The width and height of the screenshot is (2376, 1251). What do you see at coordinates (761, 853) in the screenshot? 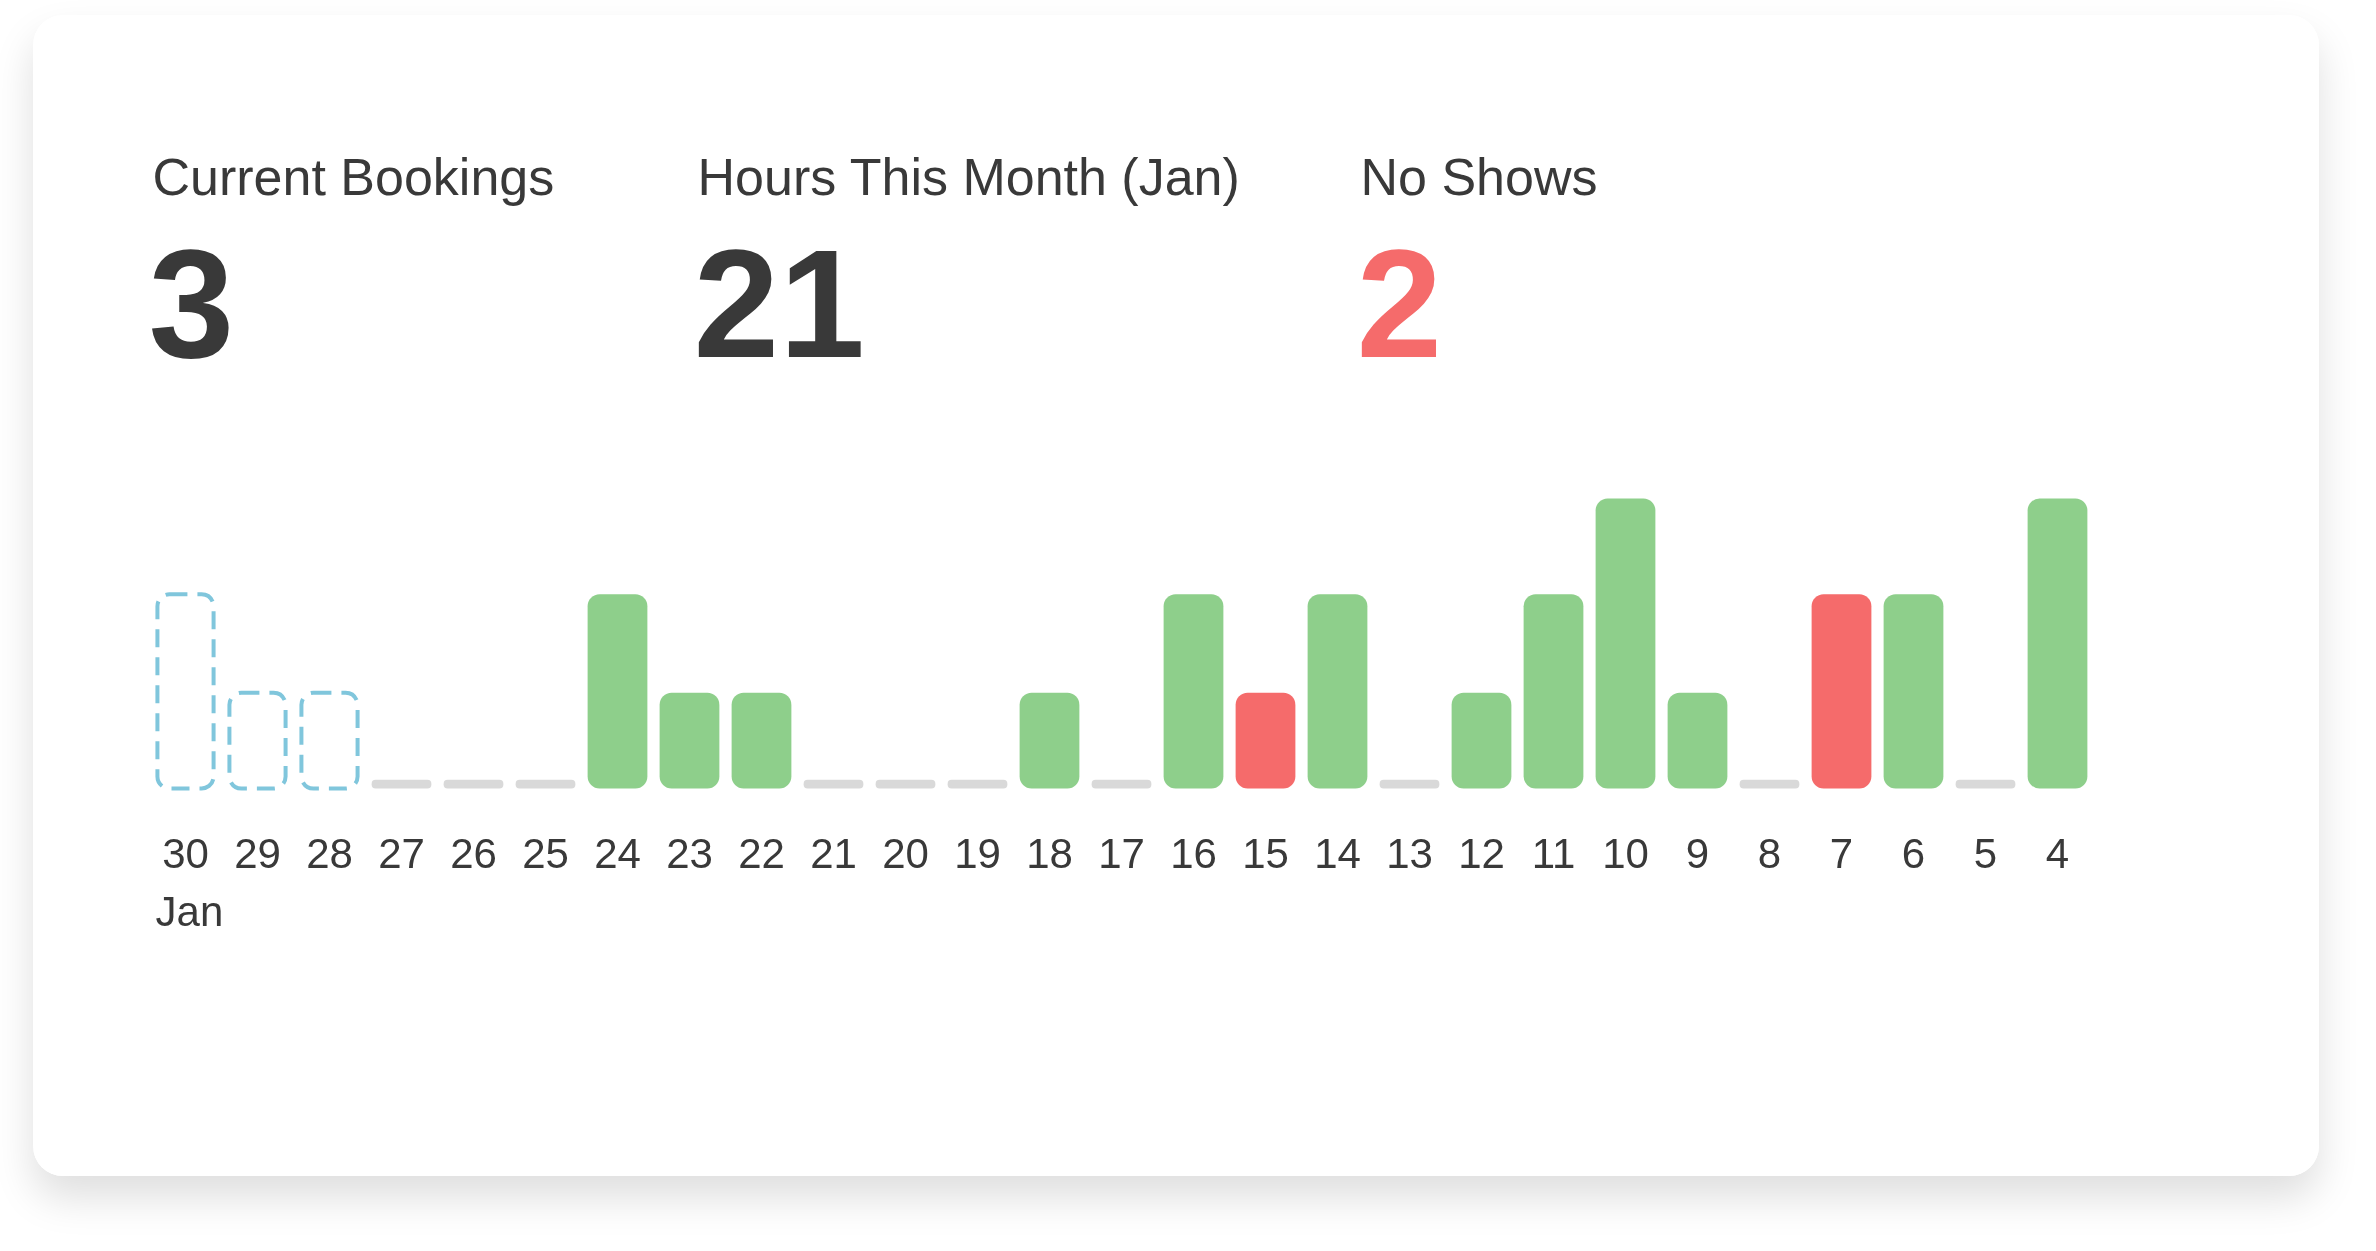
I see `x-tick-label: 22` at bounding box center [761, 853].